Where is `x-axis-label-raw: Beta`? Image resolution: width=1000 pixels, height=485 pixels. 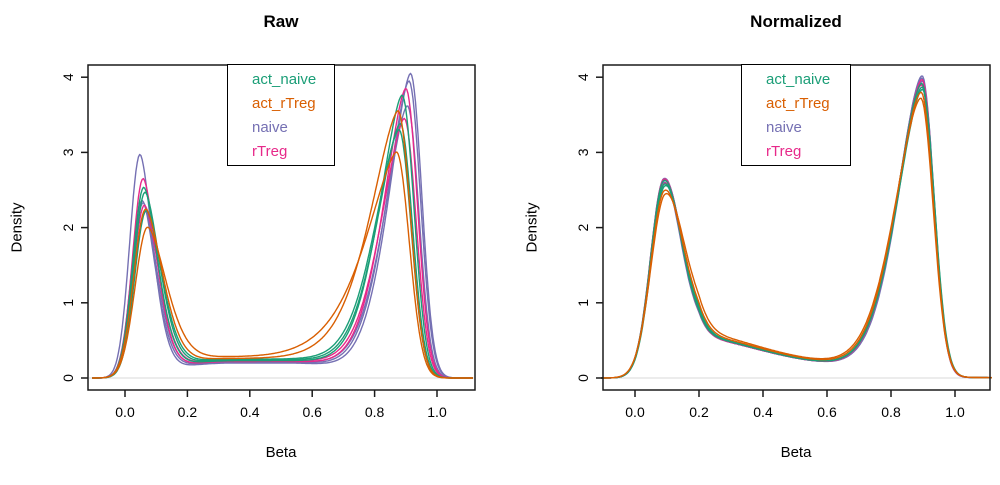 x-axis-label-raw: Beta is located at coordinates (281, 452).